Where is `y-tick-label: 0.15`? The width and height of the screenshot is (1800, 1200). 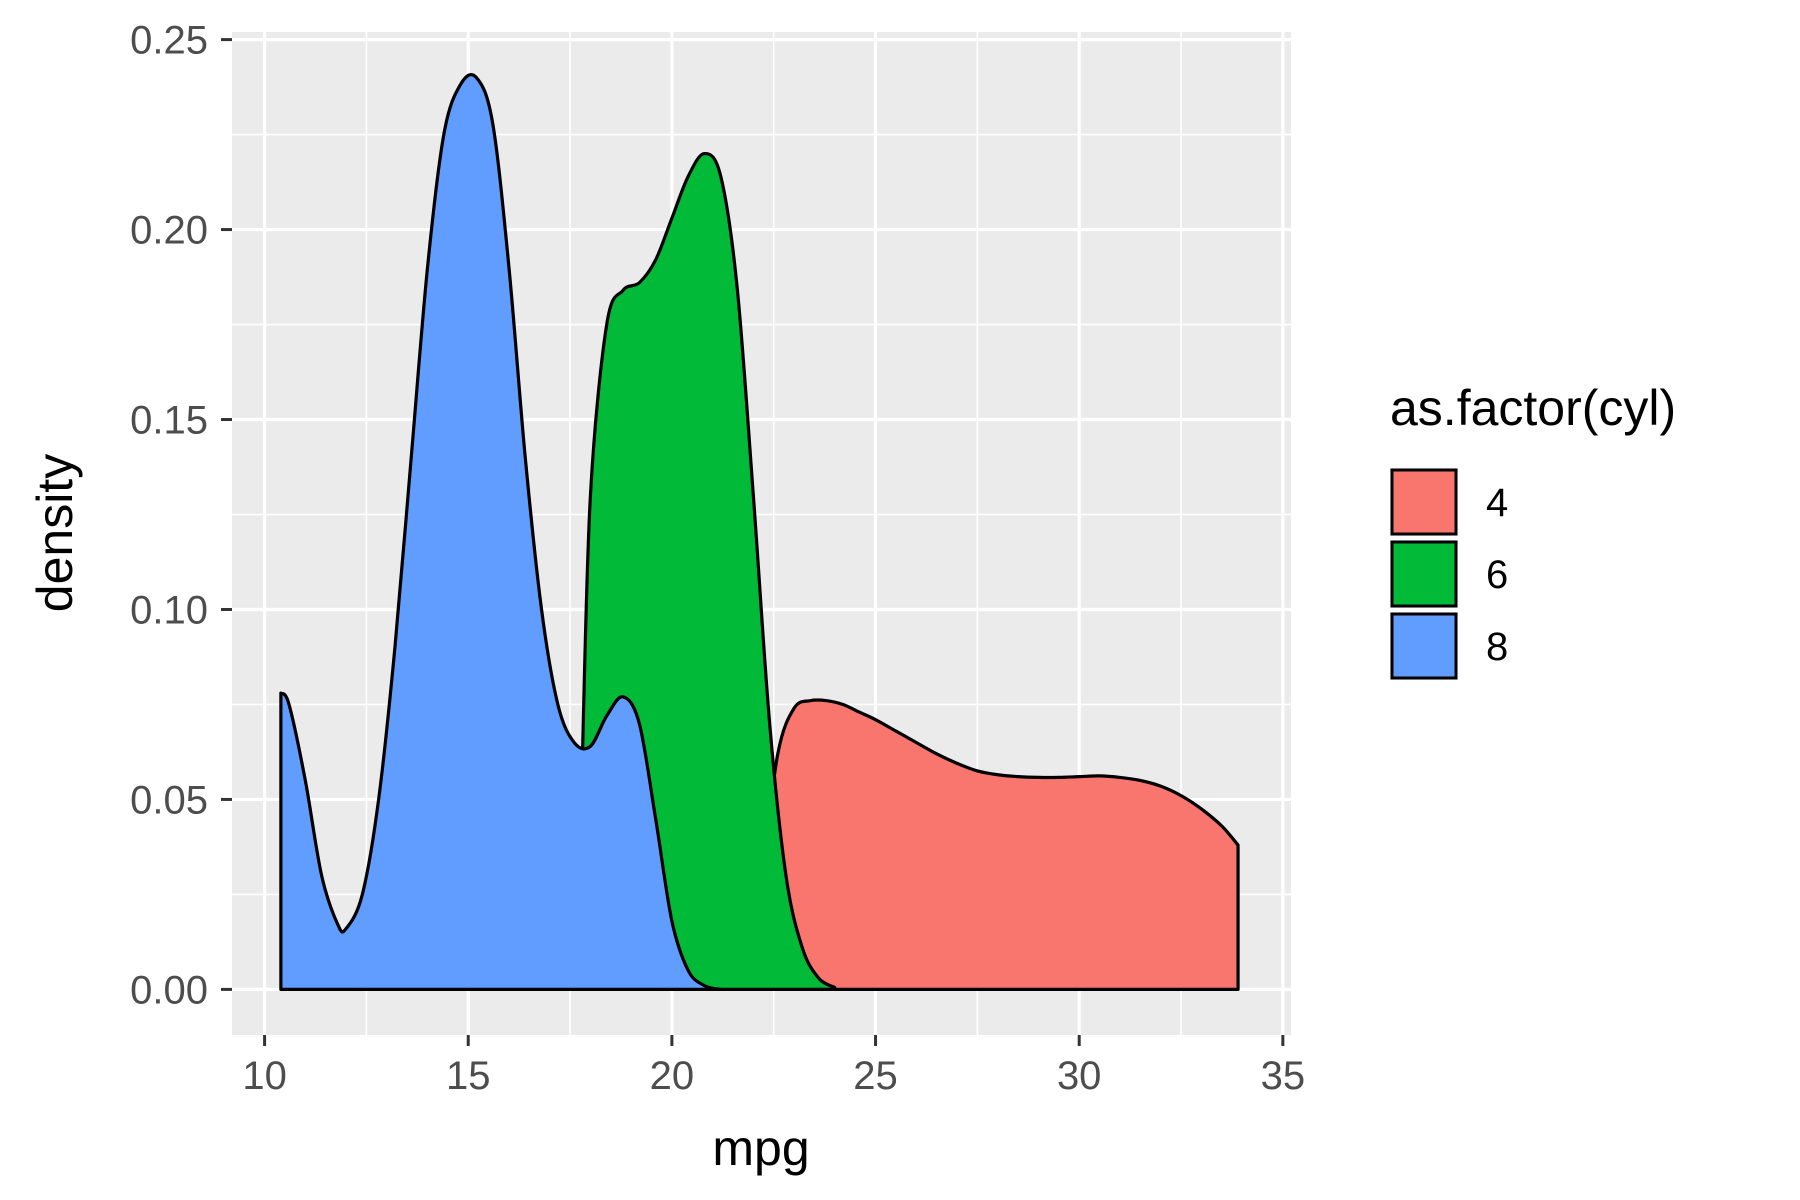 y-tick-label: 0.15 is located at coordinates (169, 421).